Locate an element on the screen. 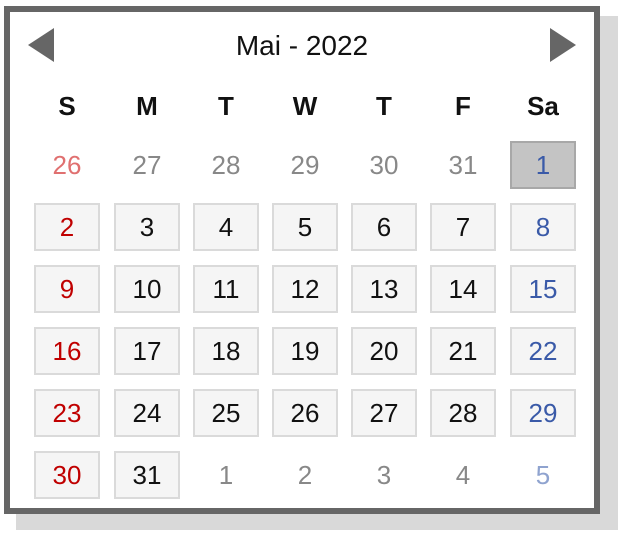  weekday-label: W is located at coordinates (305, 106).